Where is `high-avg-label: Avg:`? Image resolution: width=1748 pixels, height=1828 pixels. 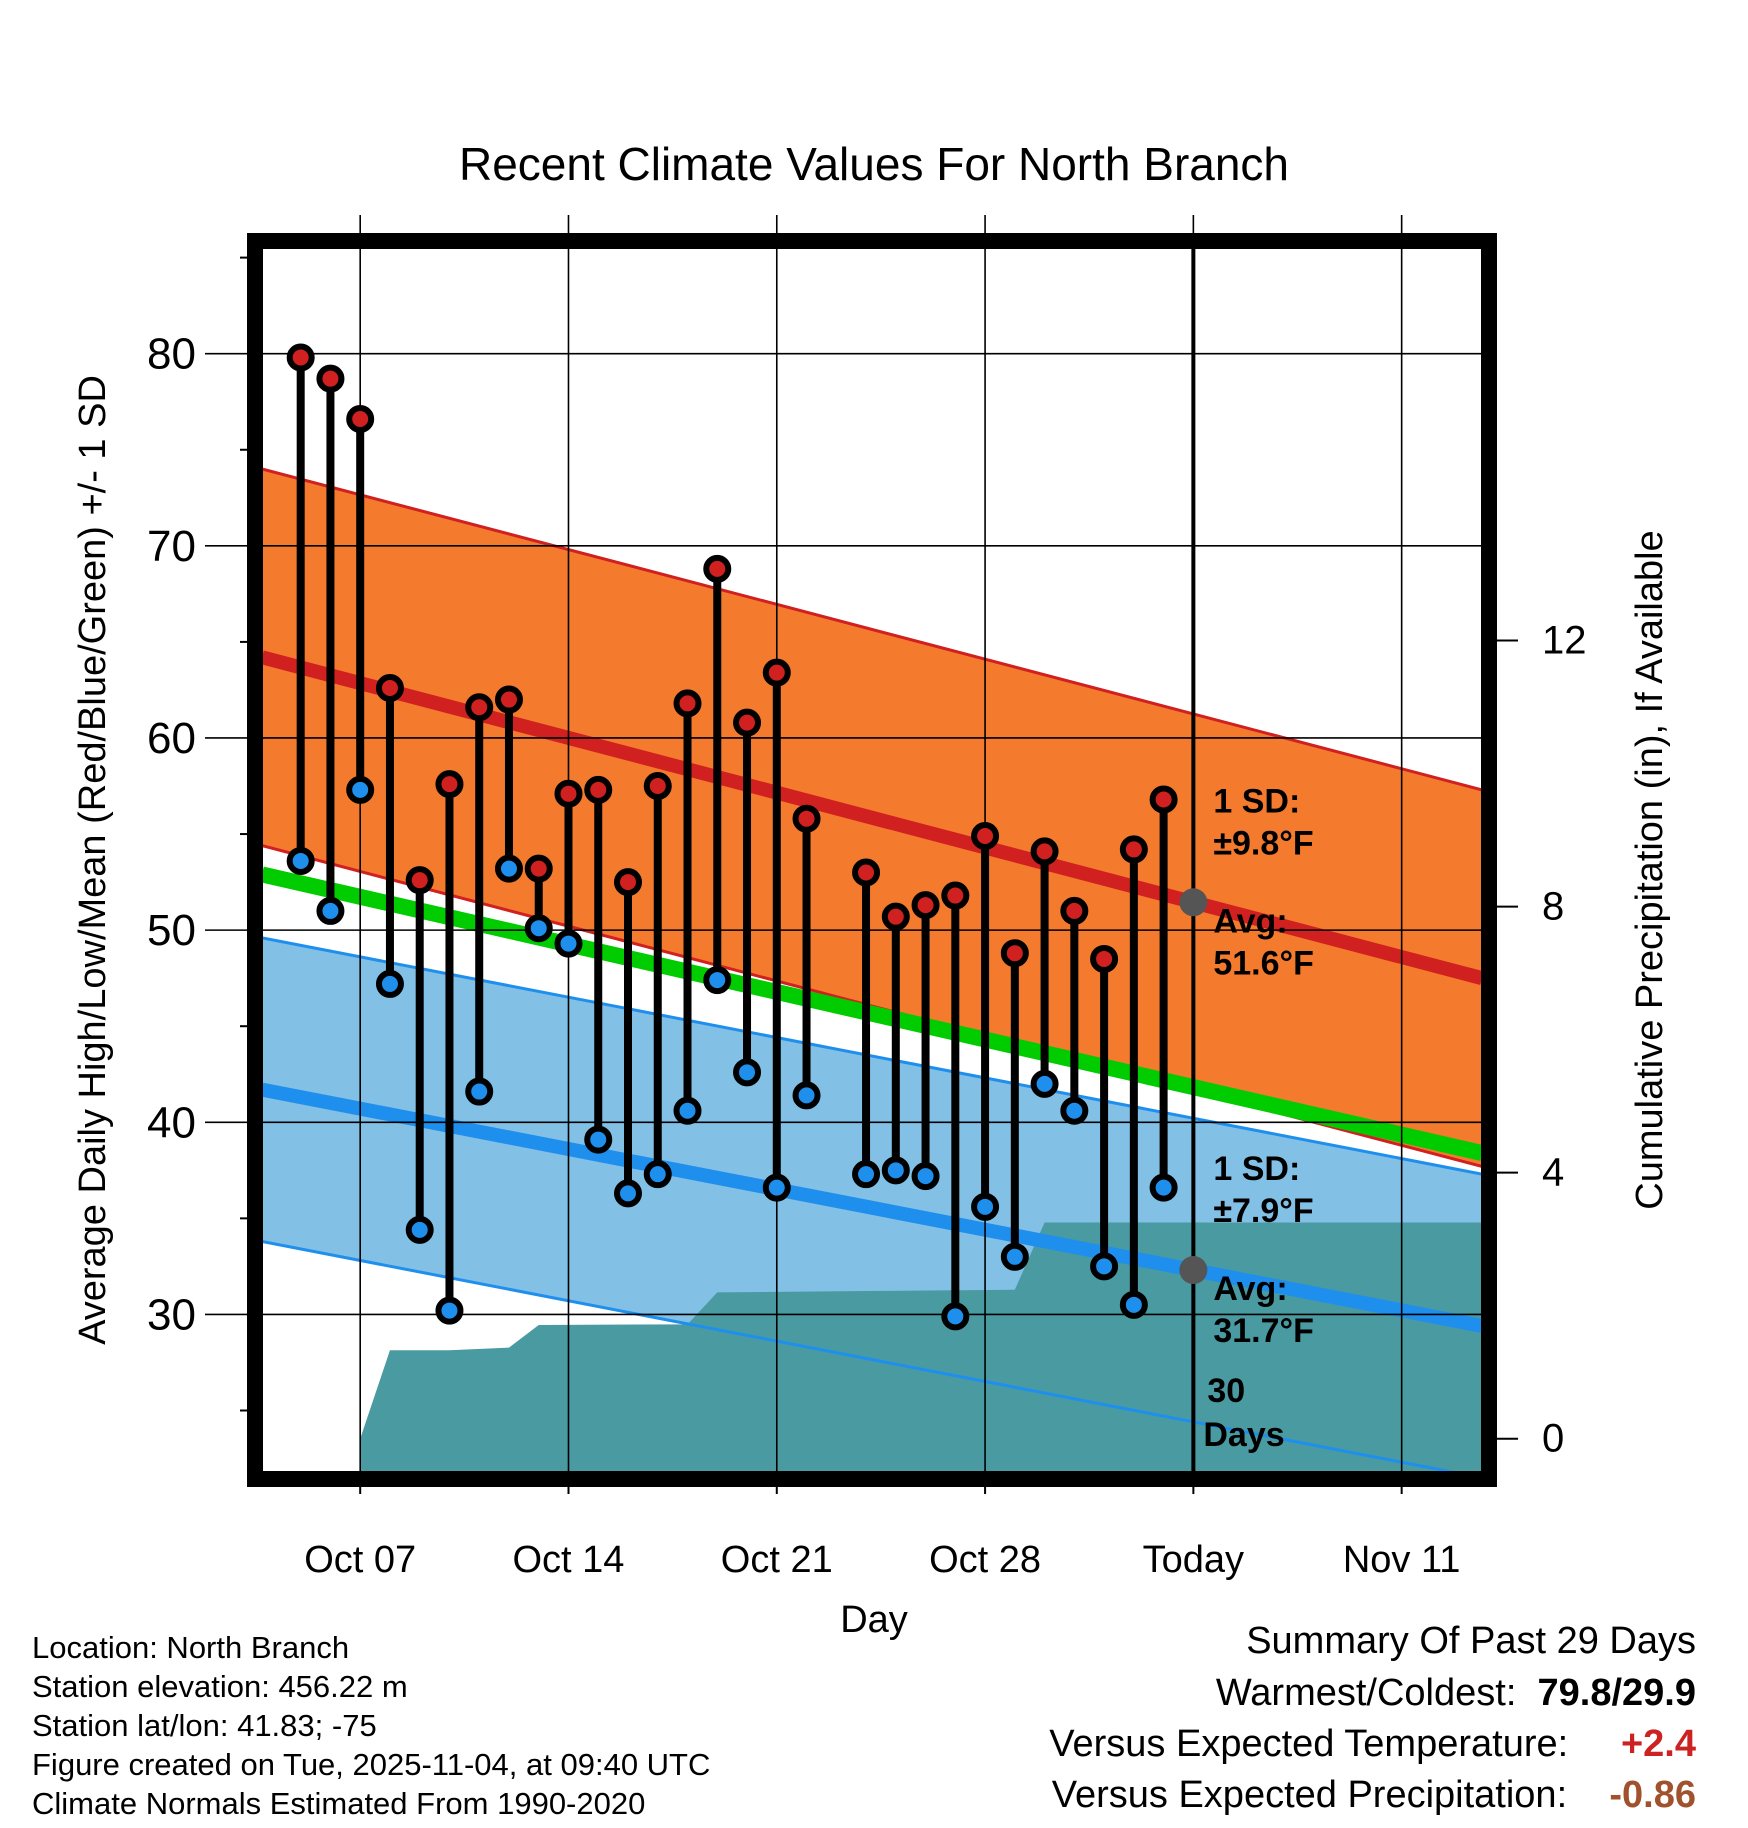 high-avg-label: Avg: is located at coordinates (1250, 921).